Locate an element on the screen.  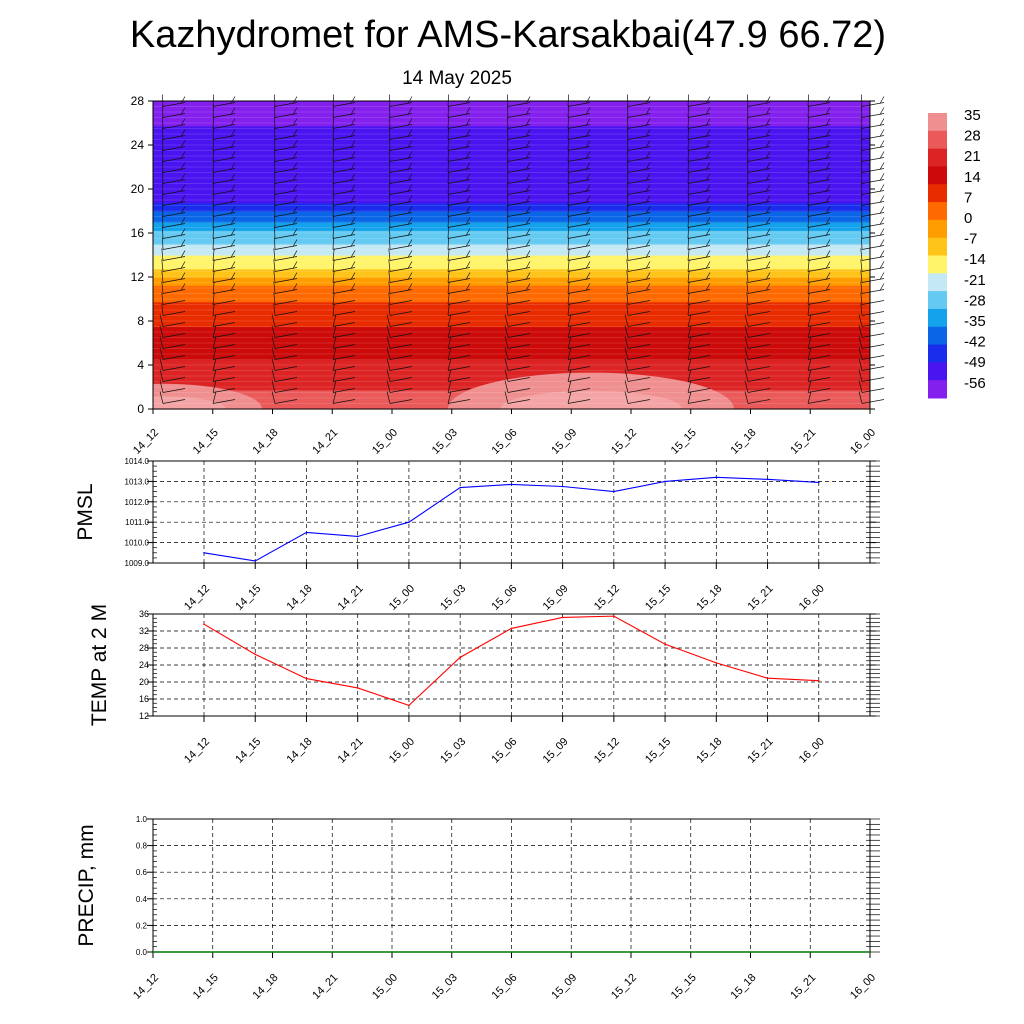
x-tick-label: 15_03 is located at coordinates (445, 987).